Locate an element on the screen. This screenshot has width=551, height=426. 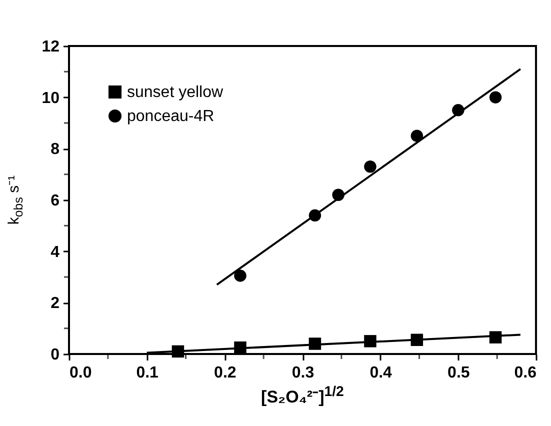
x-tick-label: 0.0 is located at coordinates (81, 373).